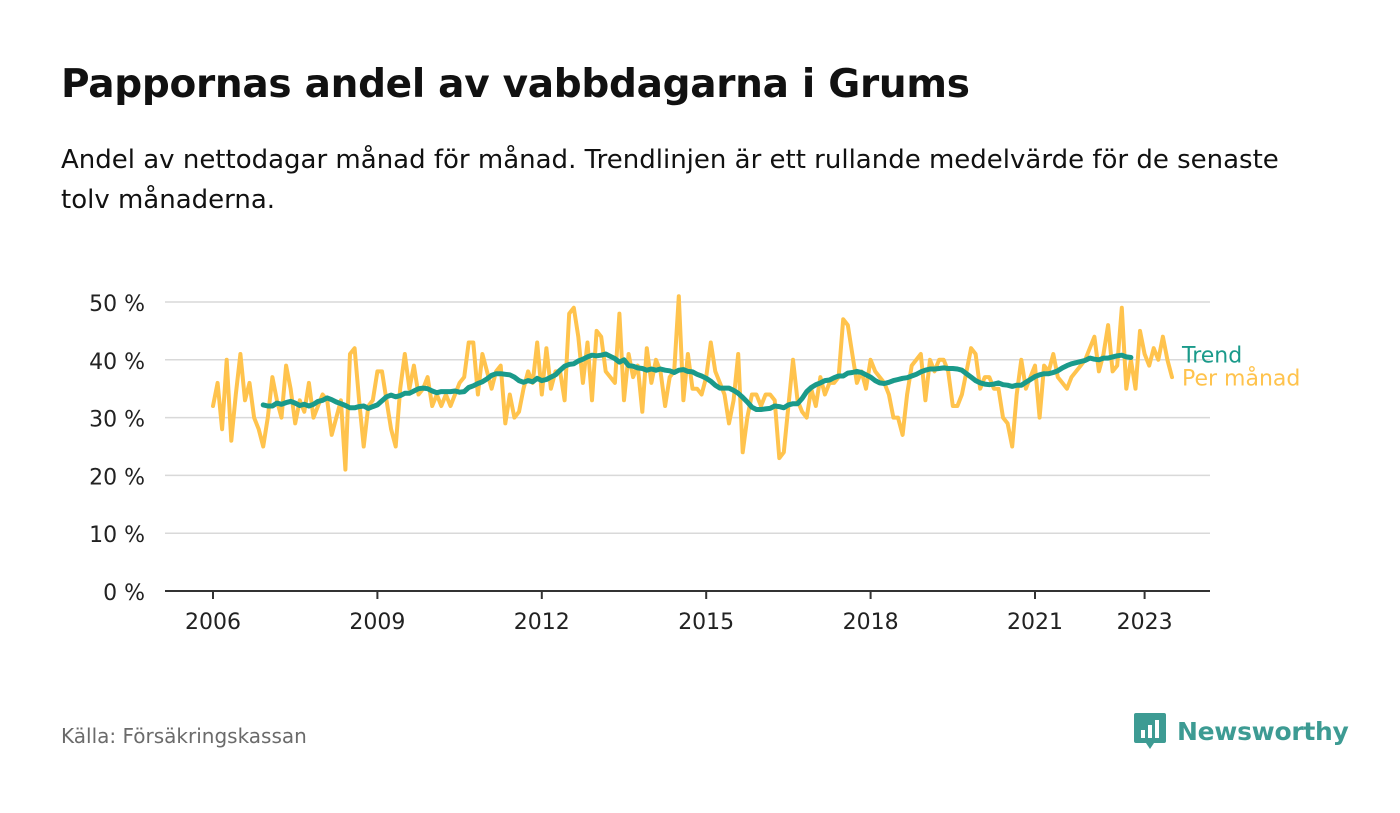  Describe the element at coordinates (1145, 622) in the screenshot. I see `x-tick-label: 2023` at that location.